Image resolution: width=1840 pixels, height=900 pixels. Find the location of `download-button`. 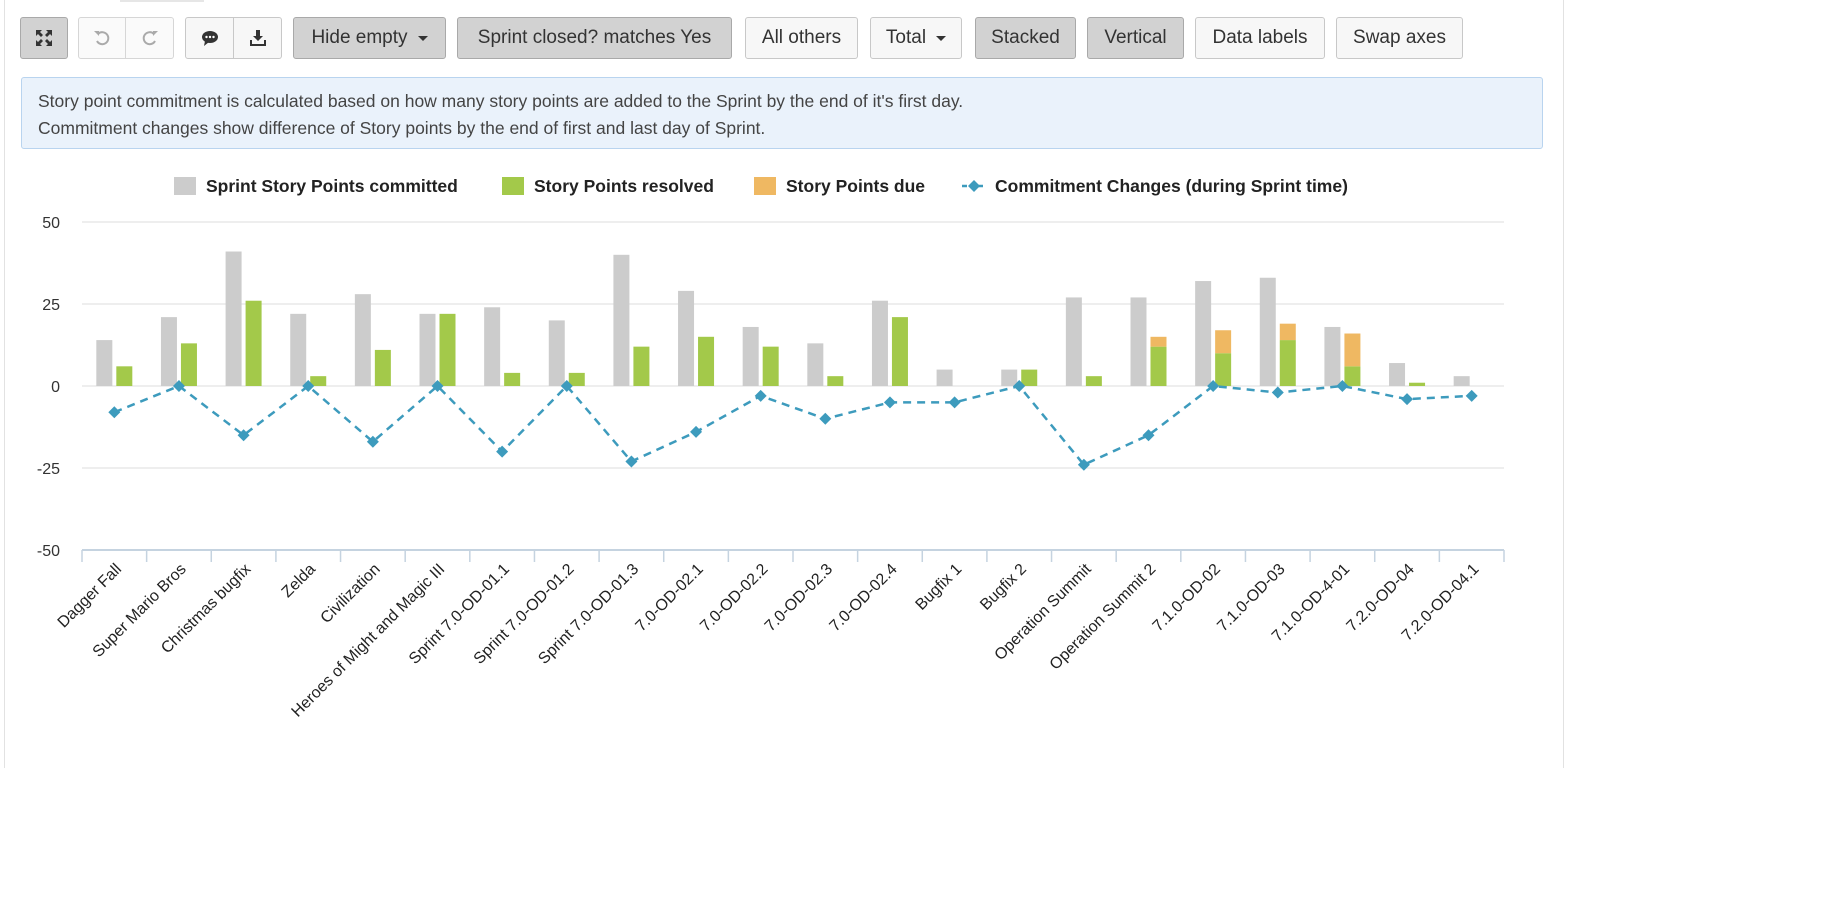

download-button is located at coordinates (258, 38).